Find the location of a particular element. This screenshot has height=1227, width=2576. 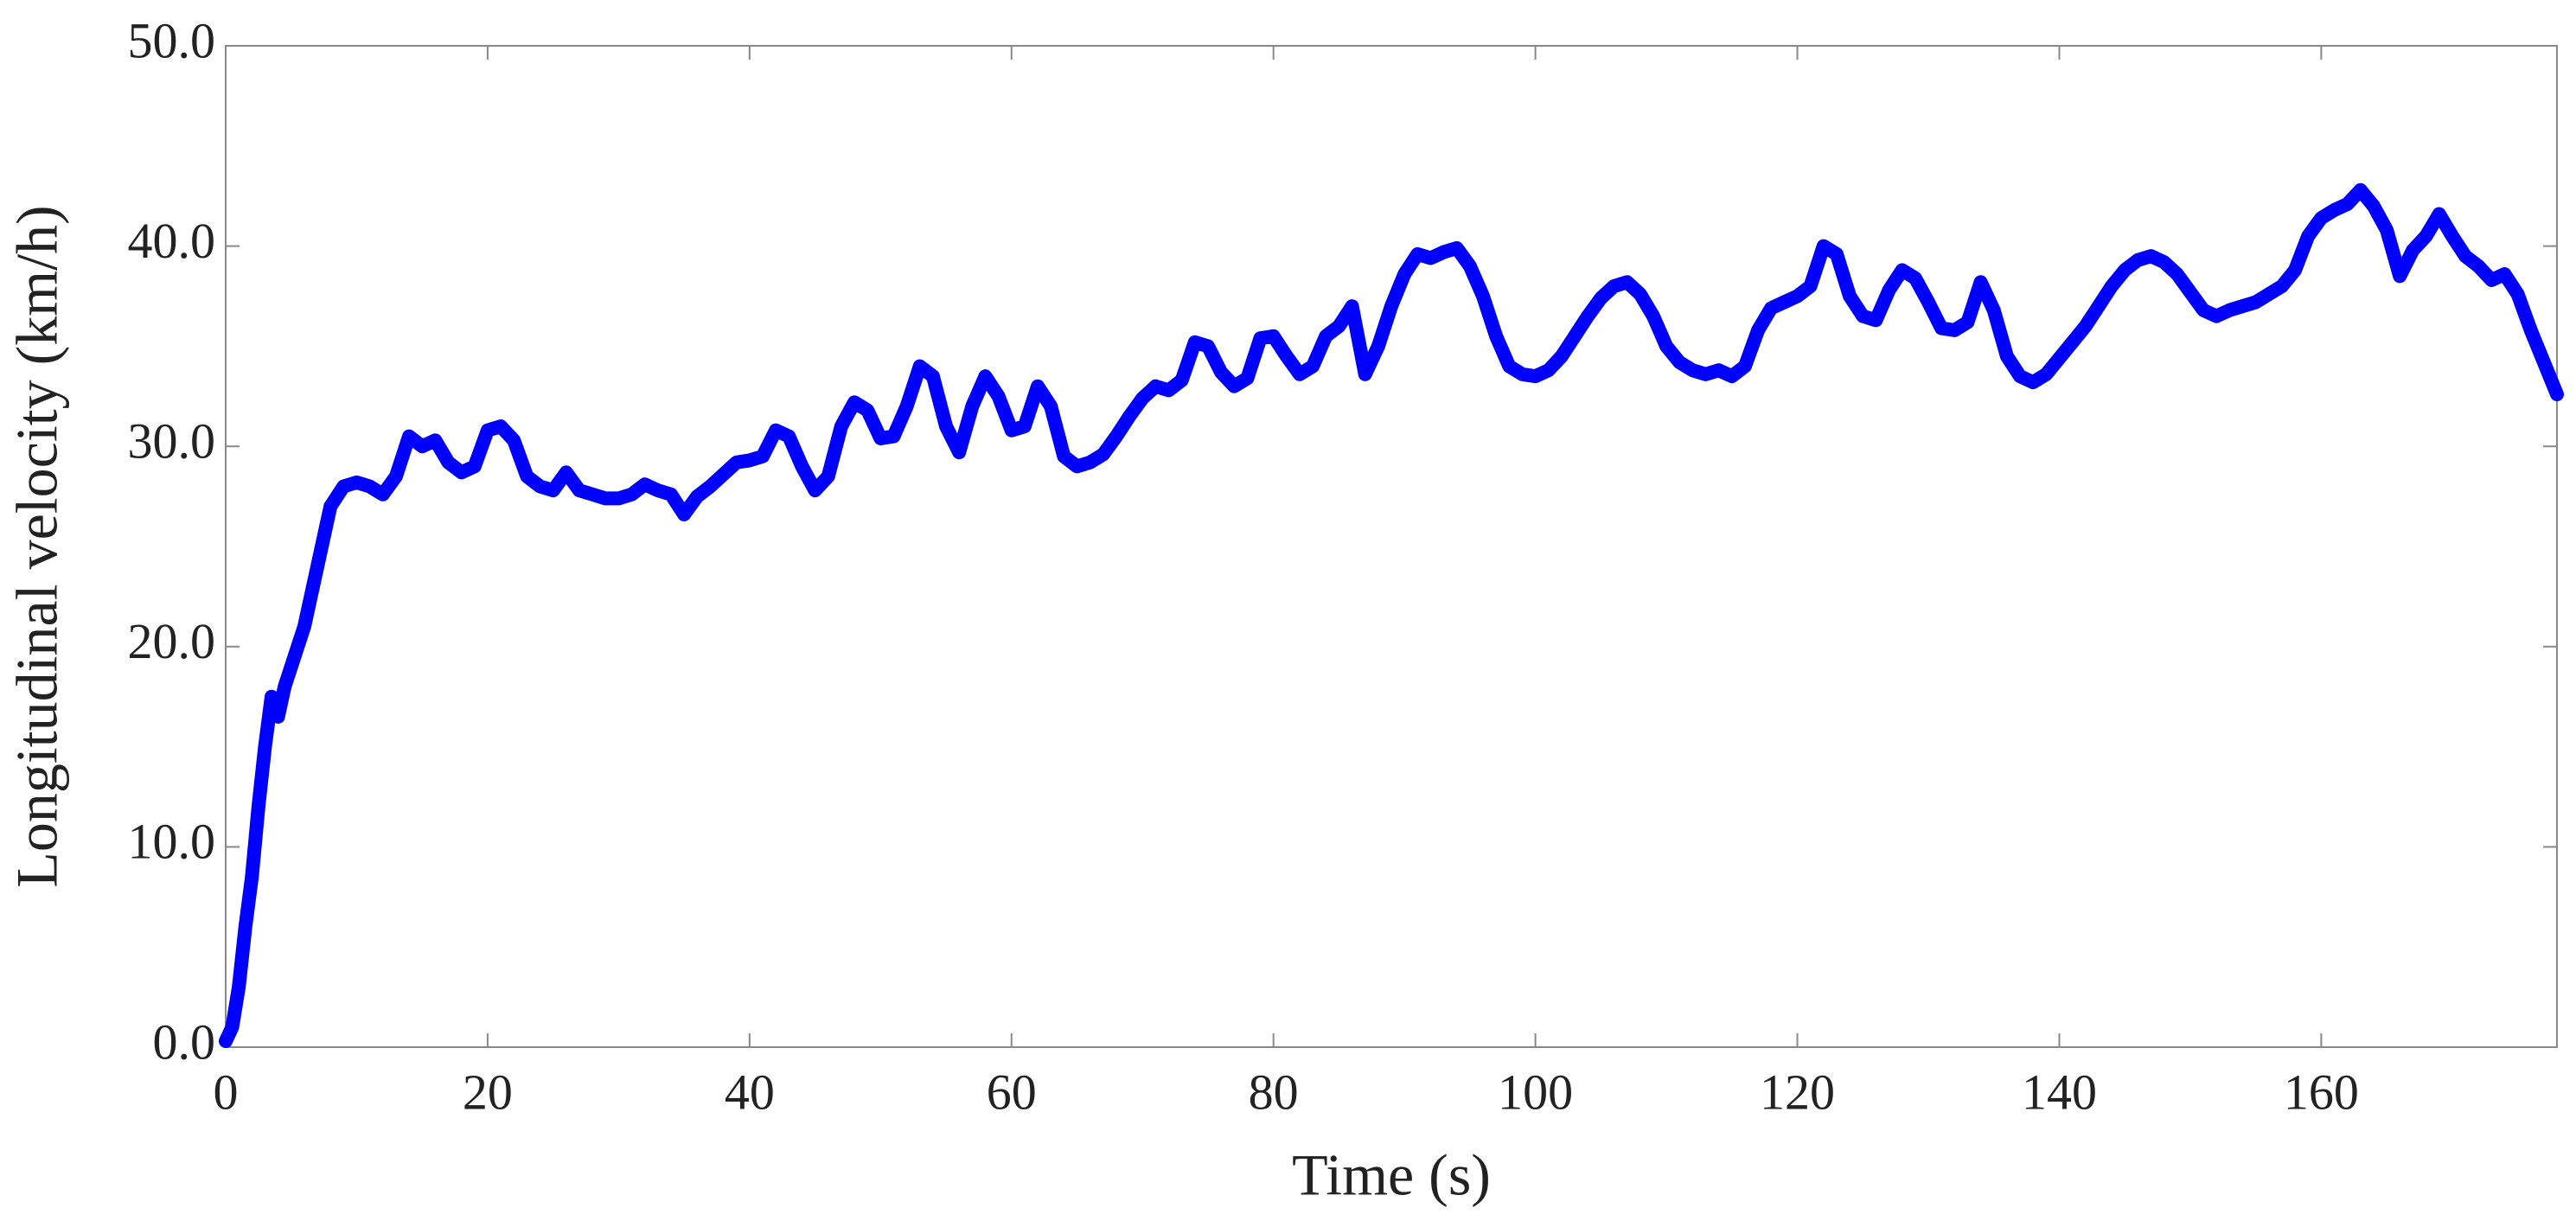

x-tick-label: 120 is located at coordinates (1798, 1092).